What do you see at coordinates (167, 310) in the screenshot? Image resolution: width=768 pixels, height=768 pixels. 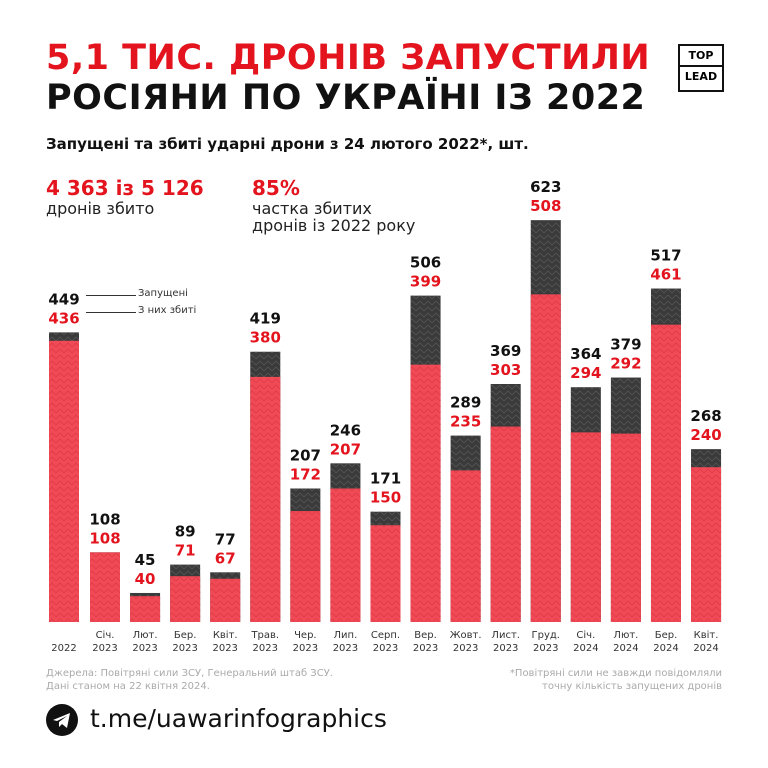 I see `legend-shot-down: З них збиті` at bounding box center [167, 310].